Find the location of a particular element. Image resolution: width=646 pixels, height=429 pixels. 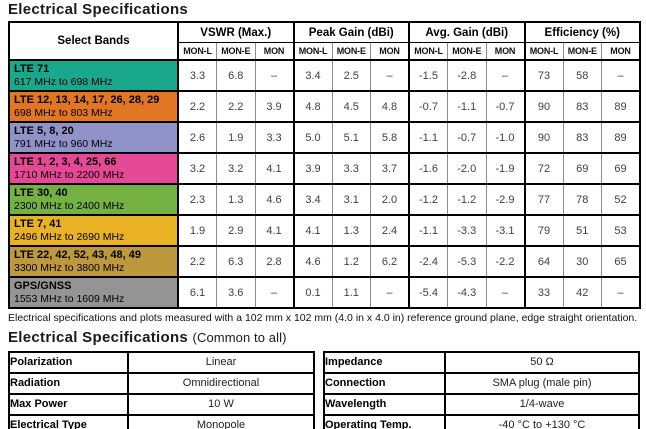

value-cell-peak_gain: 1.2 is located at coordinates (351, 261).